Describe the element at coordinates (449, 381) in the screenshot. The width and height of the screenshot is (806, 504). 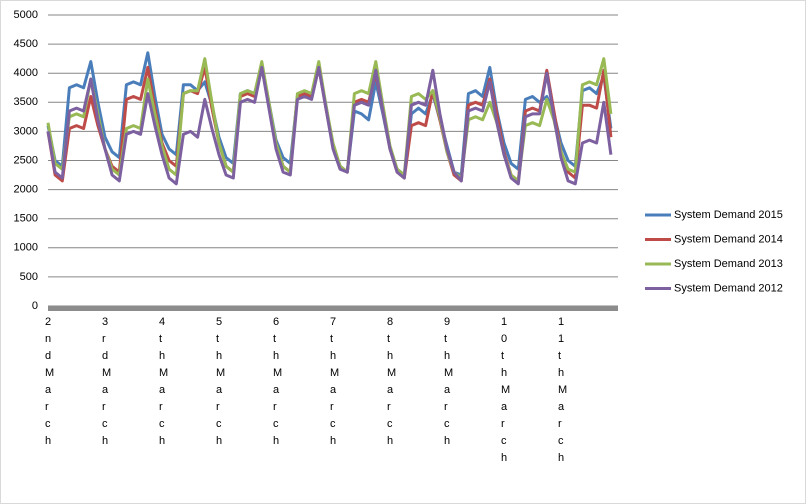
I see `x-tick-label: 9th March` at that location.